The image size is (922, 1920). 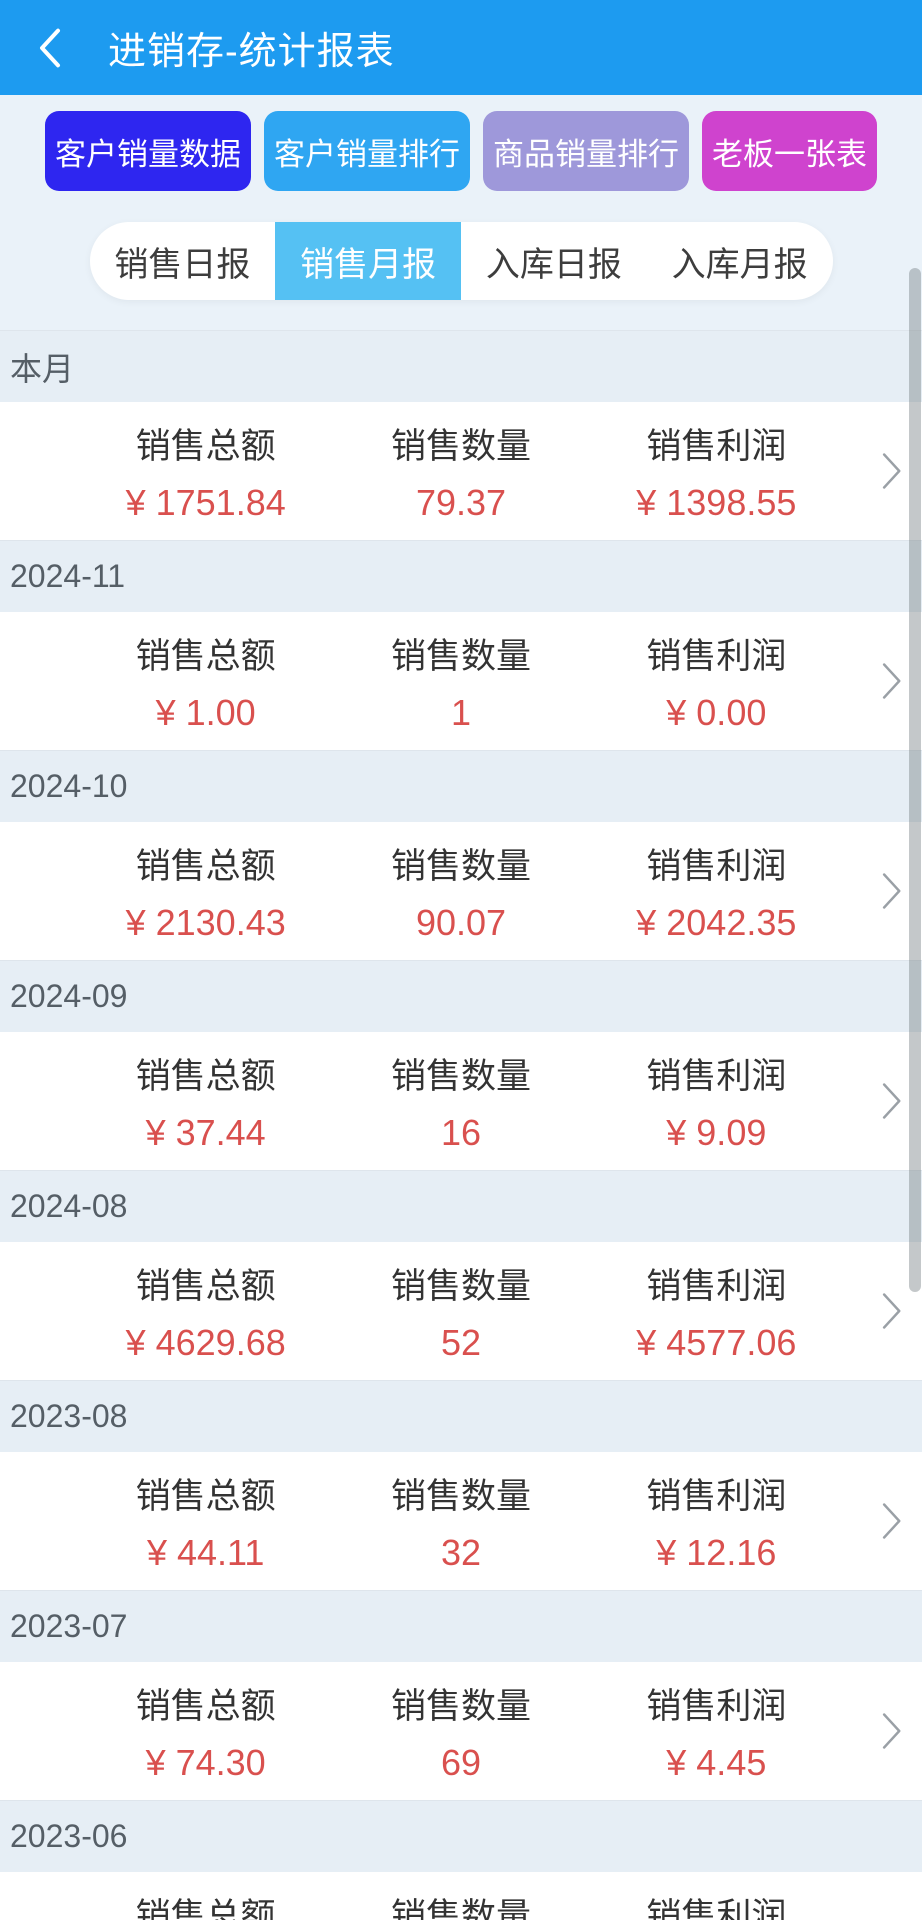 I want to click on report-row: 销售总额 ¥ 2130.43 销售数量 90.07 销售利润 ¥ 2042.35, so click(x=461, y=891).